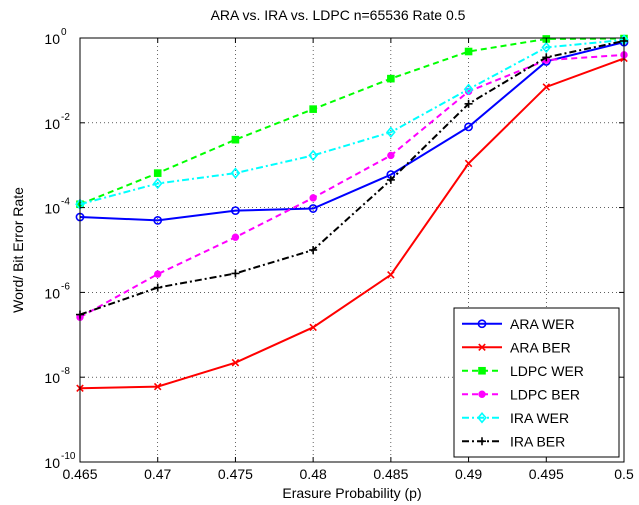  I want to click on x-tick-label: 0.465, so click(79, 474).